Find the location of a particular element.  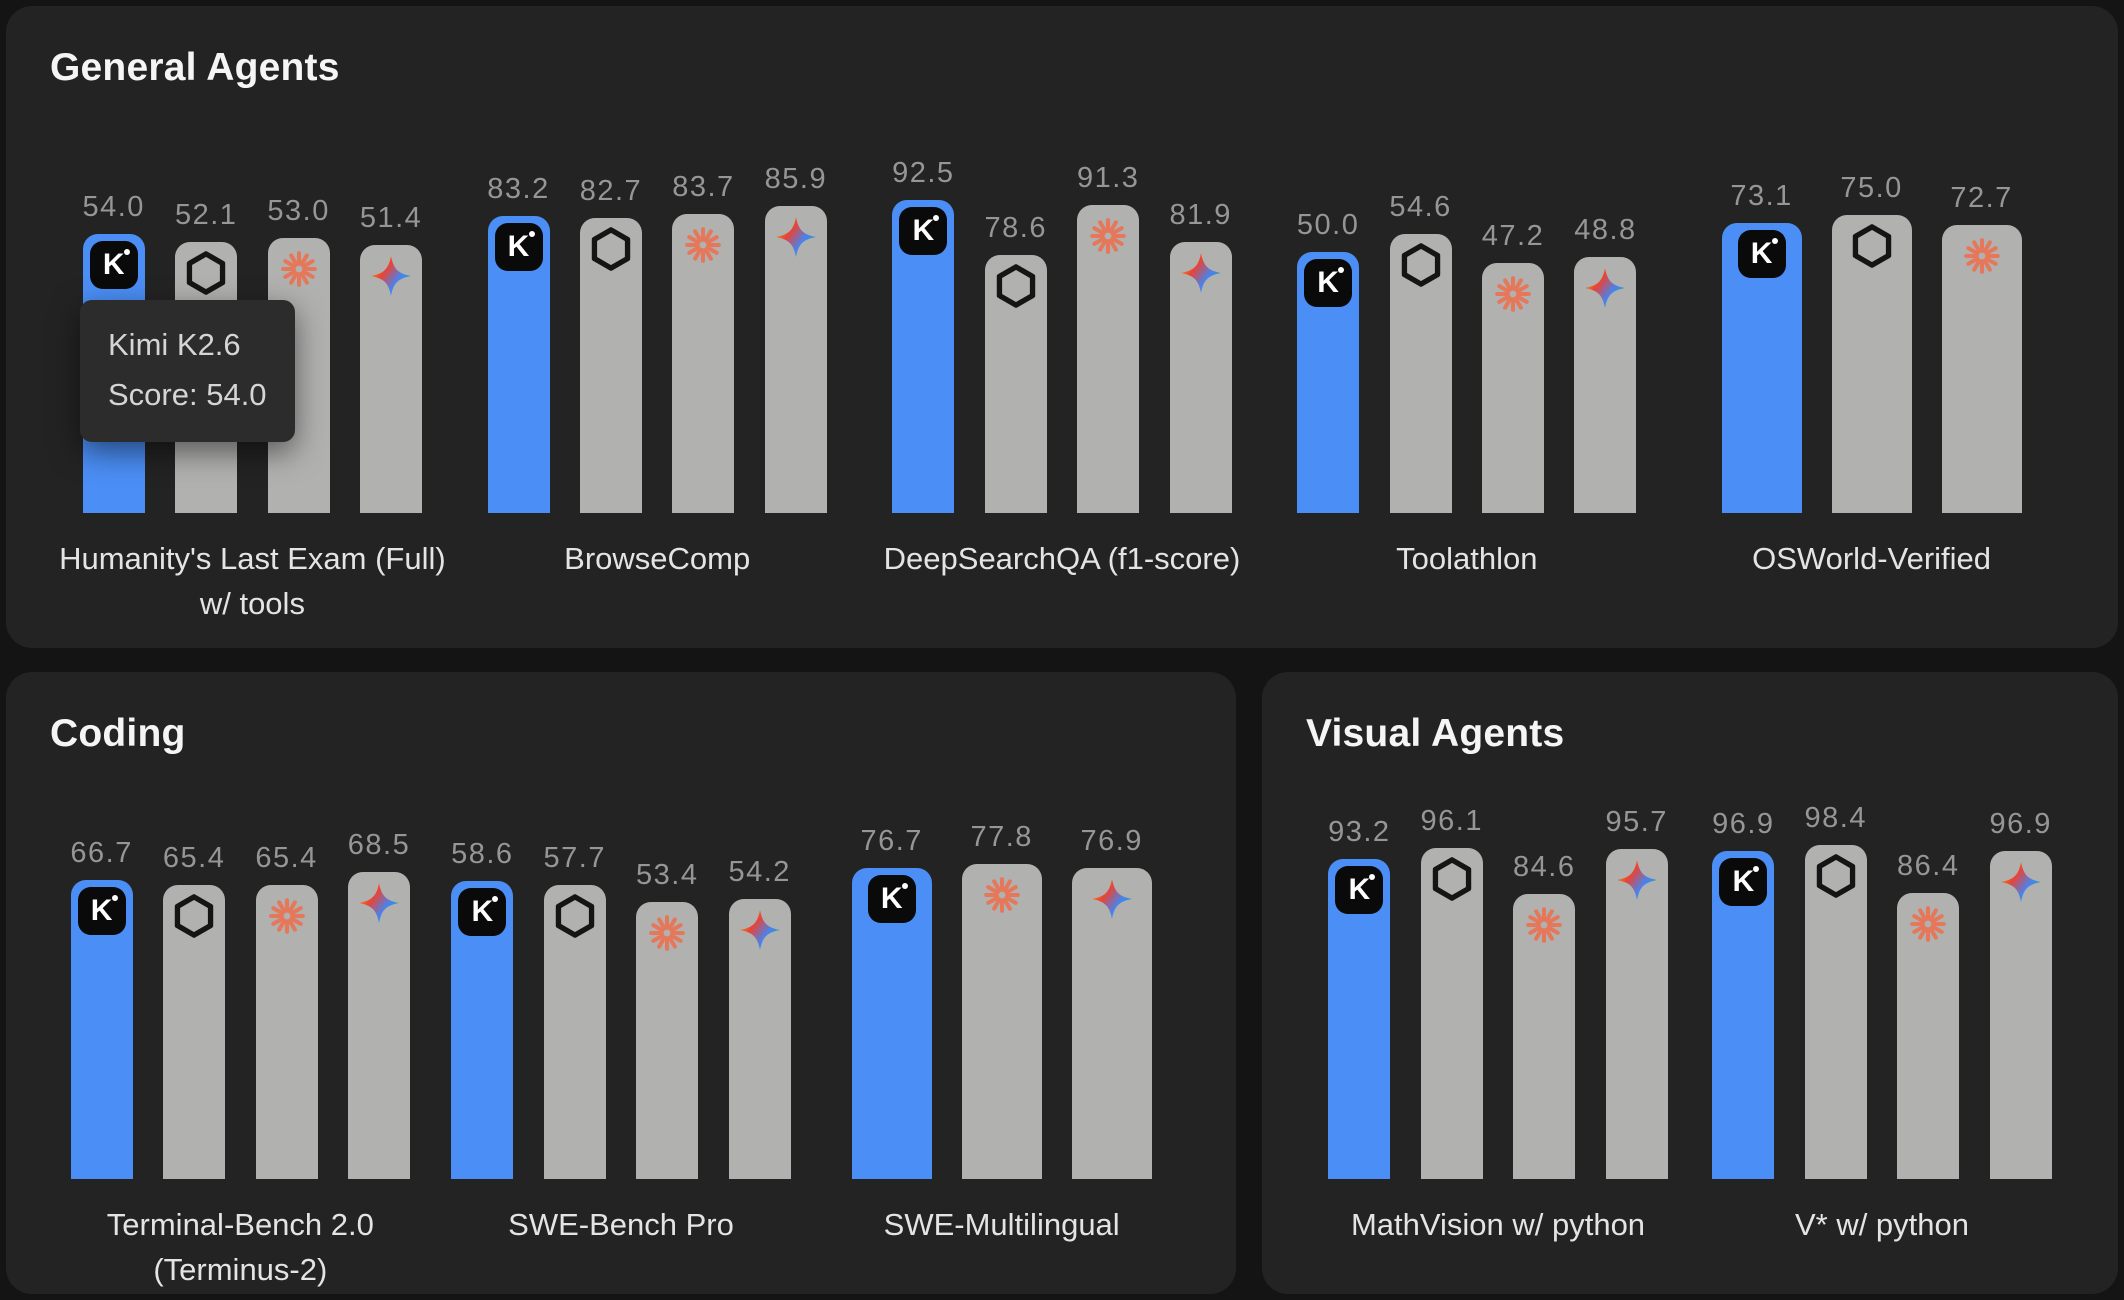

bar-group: 93.2 K 96.1 84.6 95.7 is located at coordinates (1498, 990).